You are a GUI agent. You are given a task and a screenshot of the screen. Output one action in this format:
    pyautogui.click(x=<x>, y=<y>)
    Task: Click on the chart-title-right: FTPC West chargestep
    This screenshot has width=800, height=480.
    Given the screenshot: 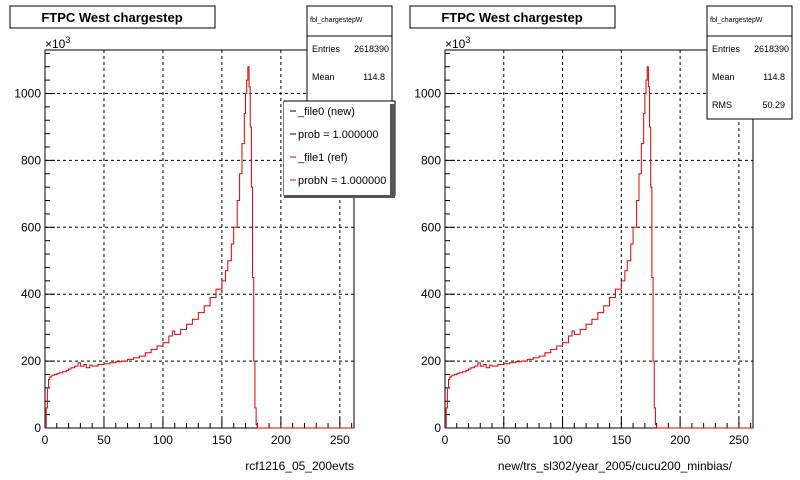 What is the action you would take?
    pyautogui.click(x=511, y=17)
    